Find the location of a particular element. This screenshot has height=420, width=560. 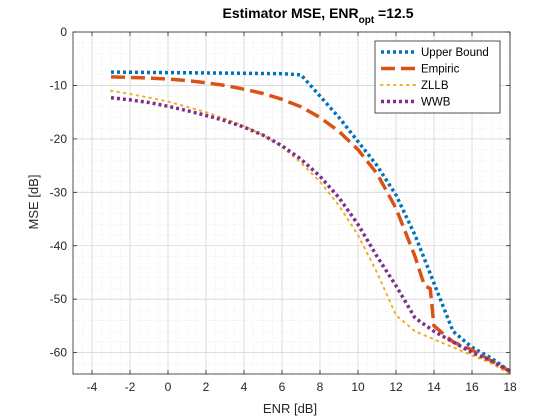

legend-entry-2: ZLLB is located at coordinates (435, 86).